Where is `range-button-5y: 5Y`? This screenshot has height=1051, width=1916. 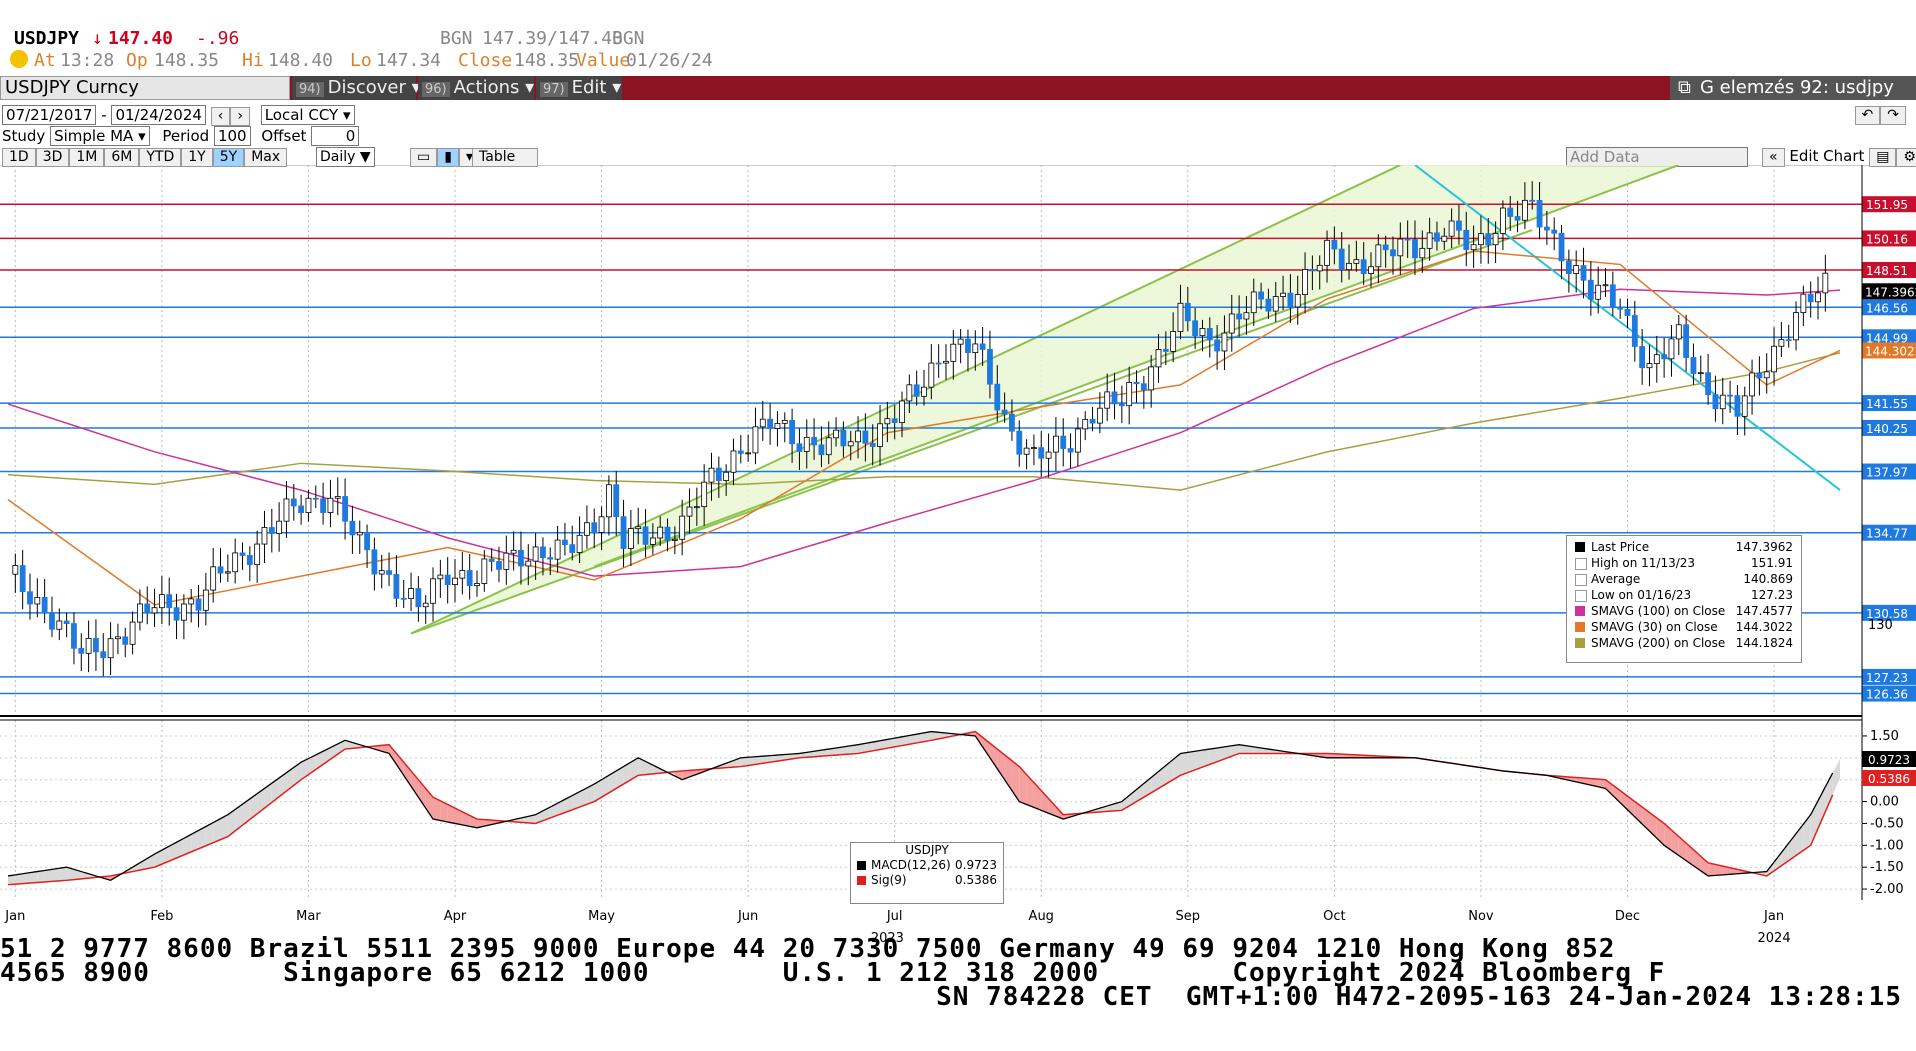
range-button-5y: 5Y is located at coordinates (228, 157).